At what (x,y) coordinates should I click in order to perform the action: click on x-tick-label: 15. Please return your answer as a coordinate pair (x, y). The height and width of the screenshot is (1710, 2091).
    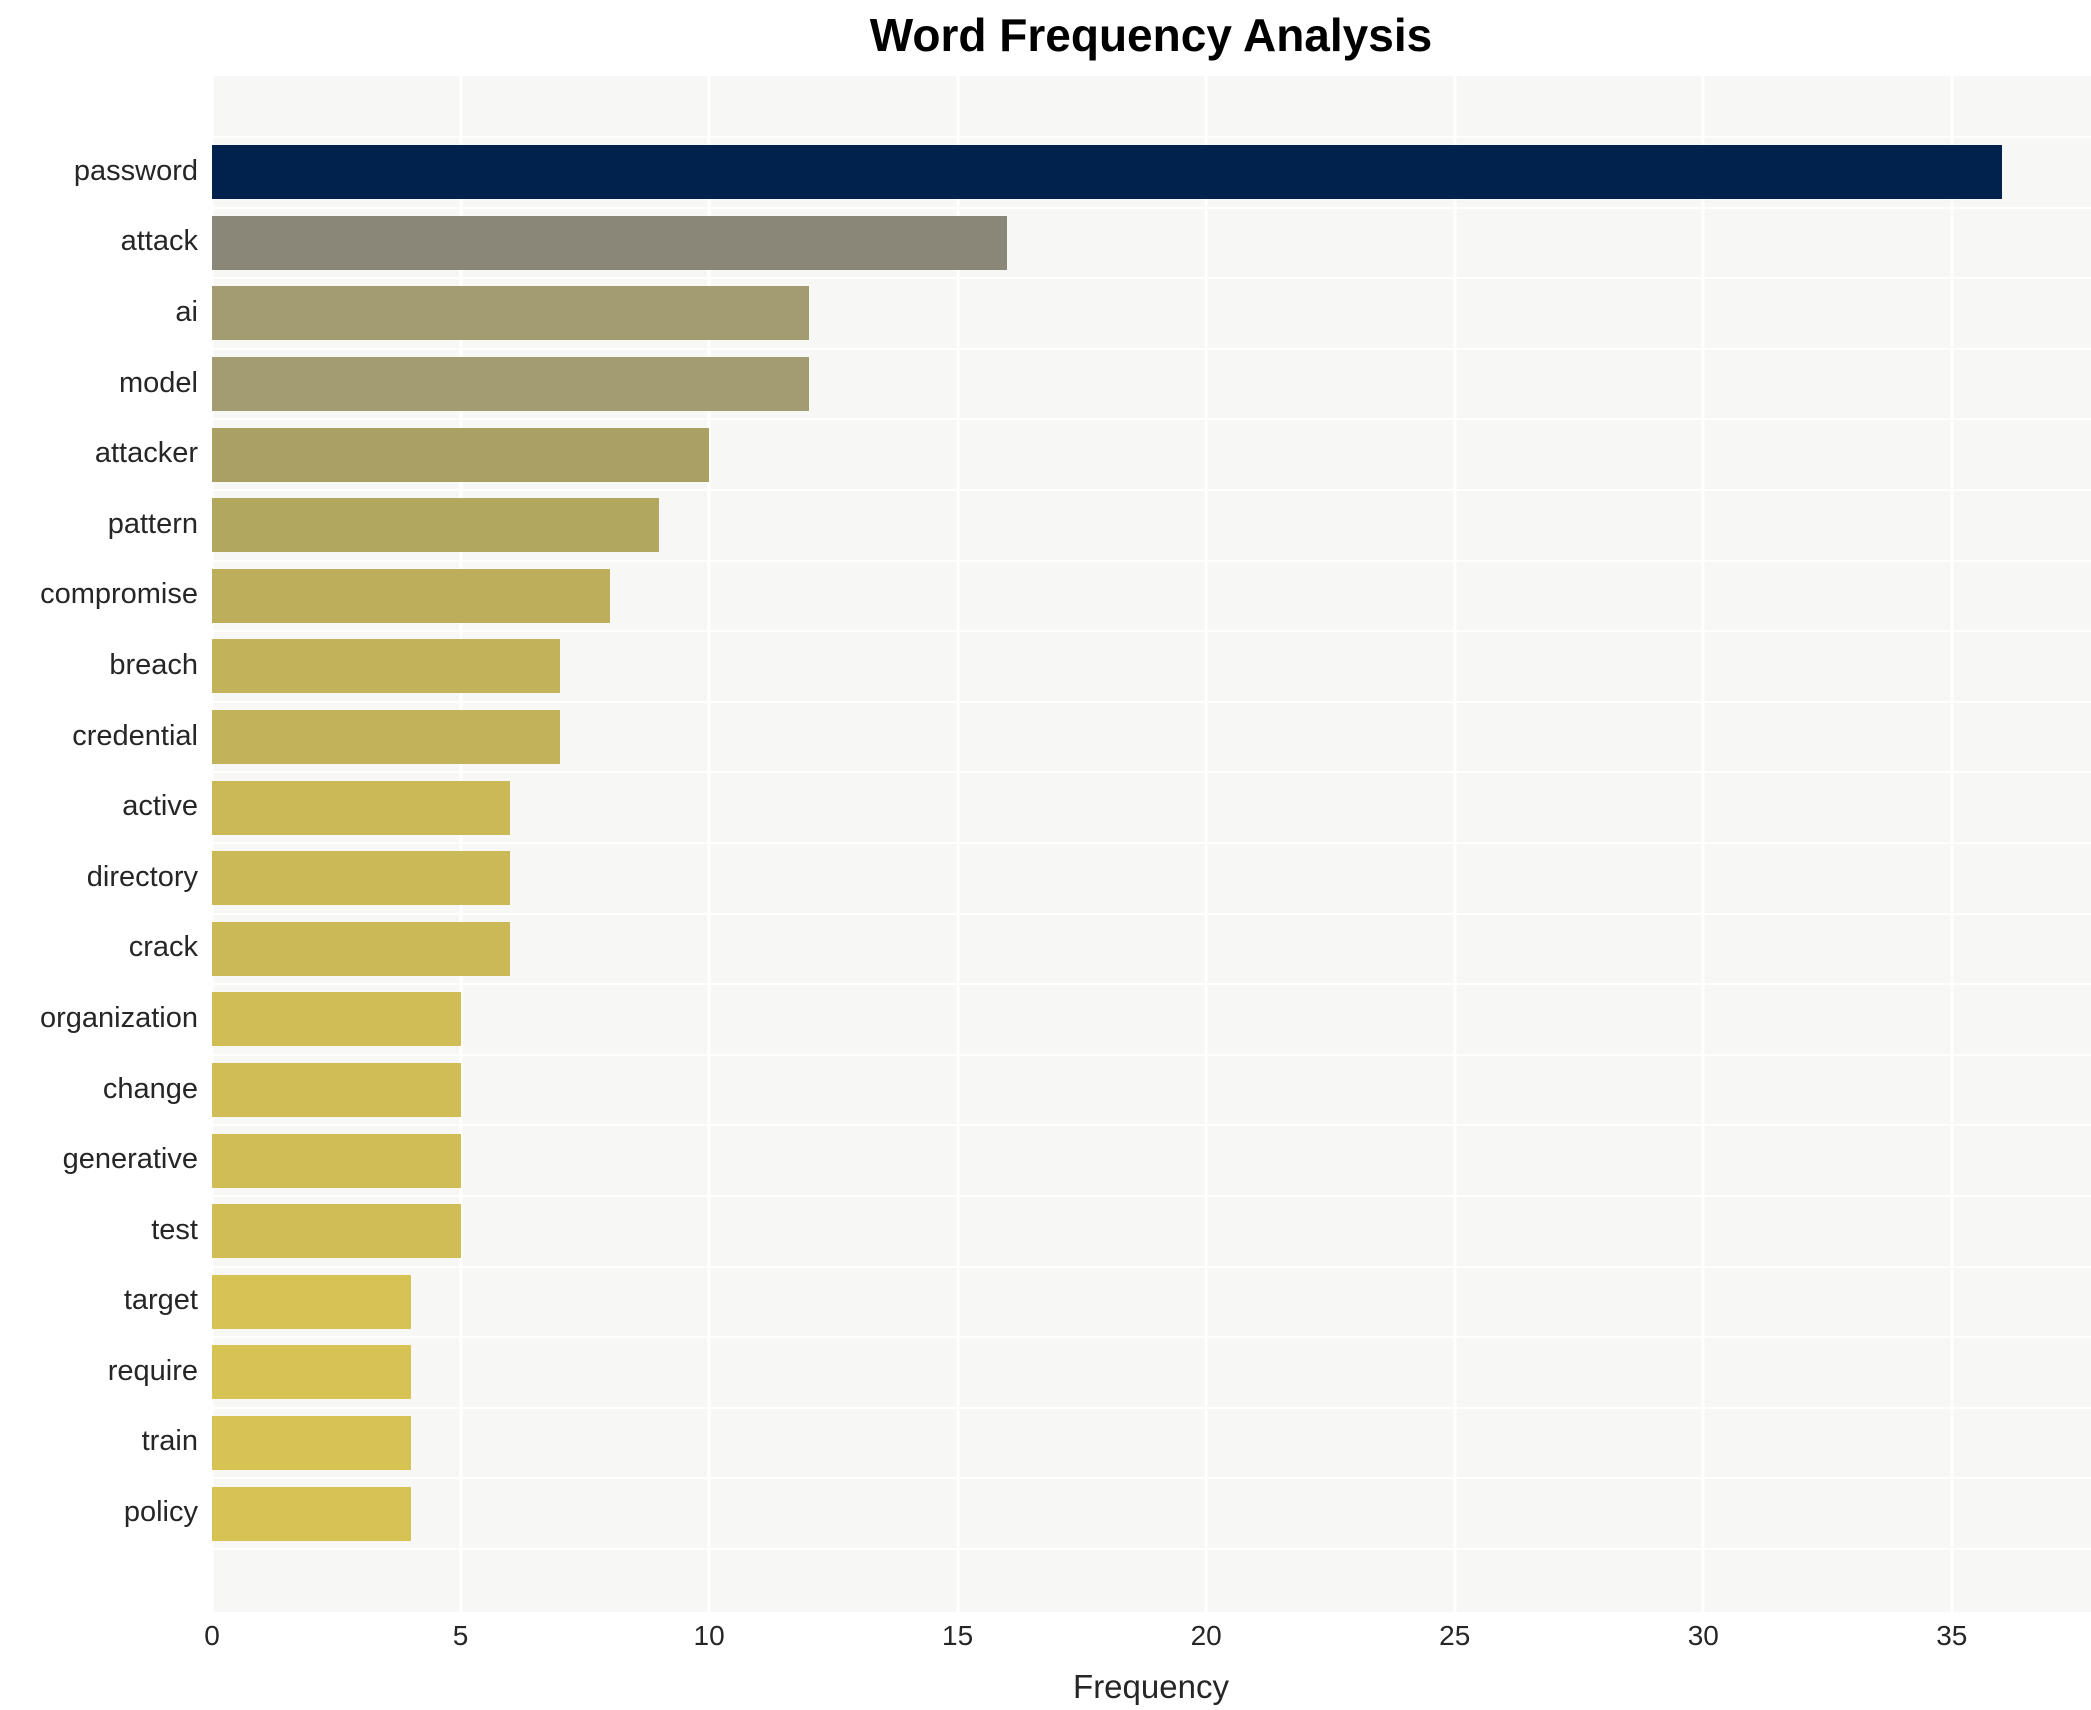
    Looking at the image, I should click on (958, 1635).